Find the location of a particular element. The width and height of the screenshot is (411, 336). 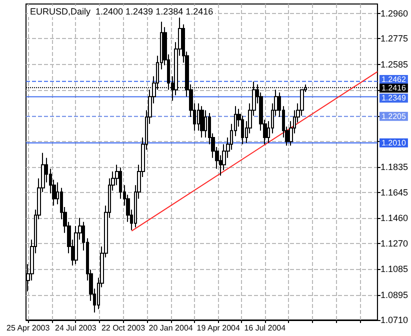

x-tick-label: 19 Apr 2004 is located at coordinates (218, 328).